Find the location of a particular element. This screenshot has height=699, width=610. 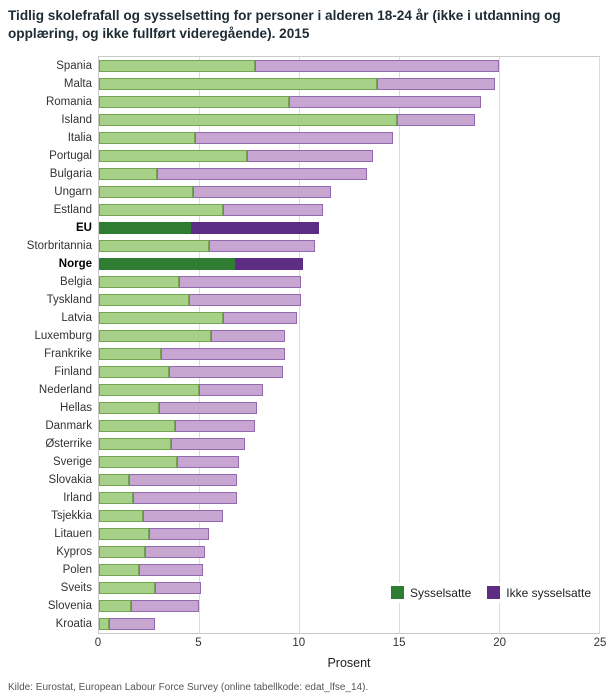

category-label: Tsjekkia is located at coordinates (71, 515).